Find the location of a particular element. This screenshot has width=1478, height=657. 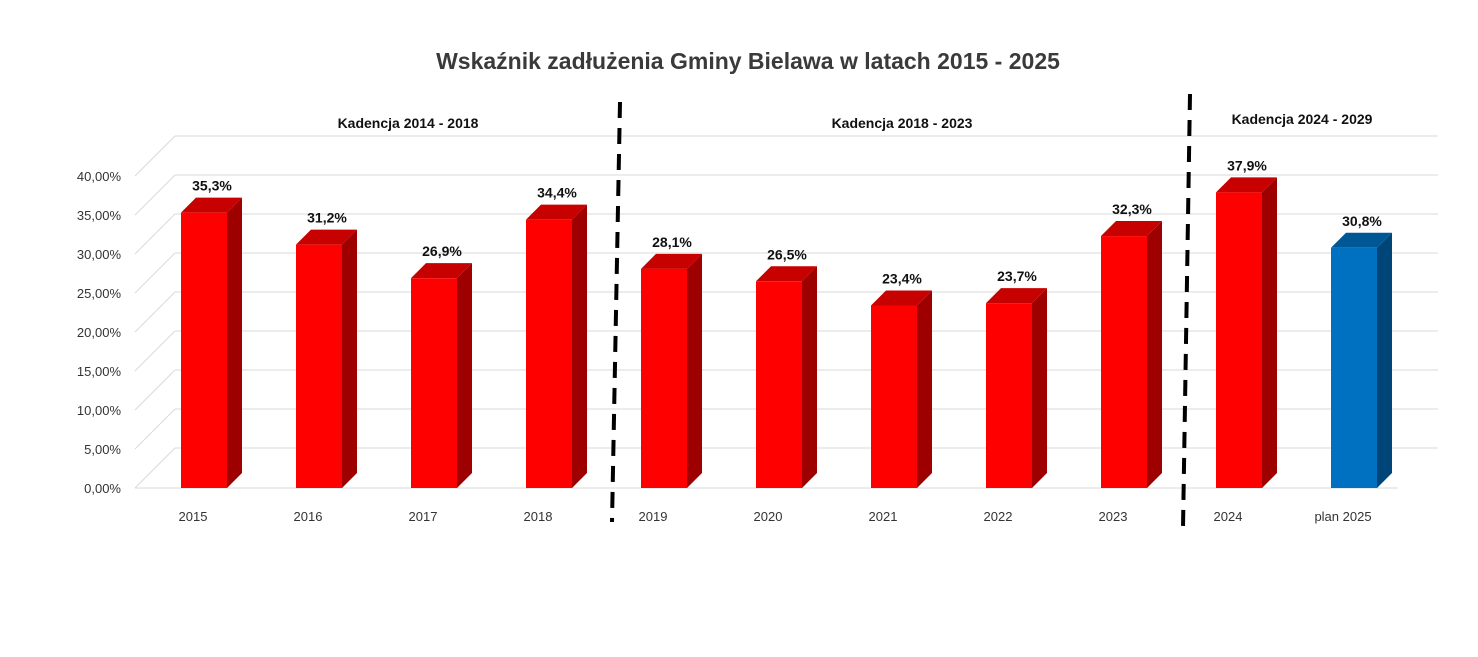

bar-2022: 23,7% is located at coordinates (1016, 378).